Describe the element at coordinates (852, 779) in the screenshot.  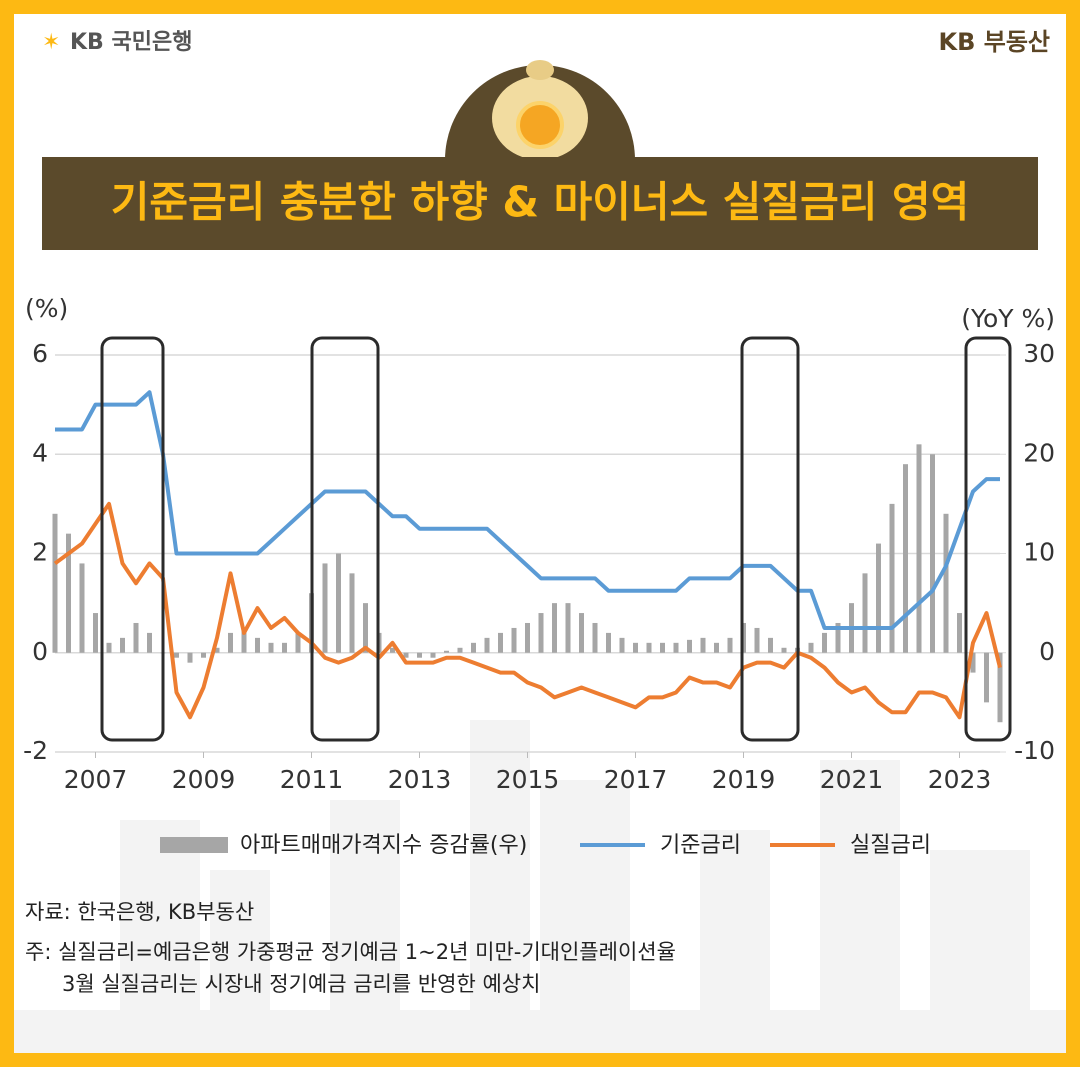
I see `x-tick-label: 2021` at that location.